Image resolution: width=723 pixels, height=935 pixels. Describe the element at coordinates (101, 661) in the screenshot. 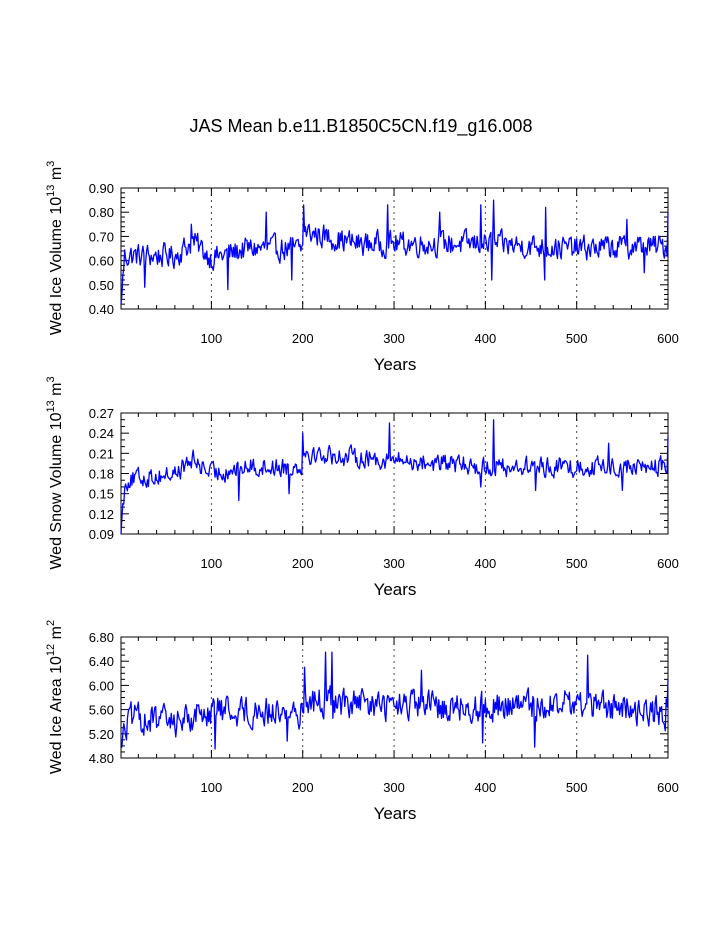

I see `y-tick-label: 6.40` at that location.